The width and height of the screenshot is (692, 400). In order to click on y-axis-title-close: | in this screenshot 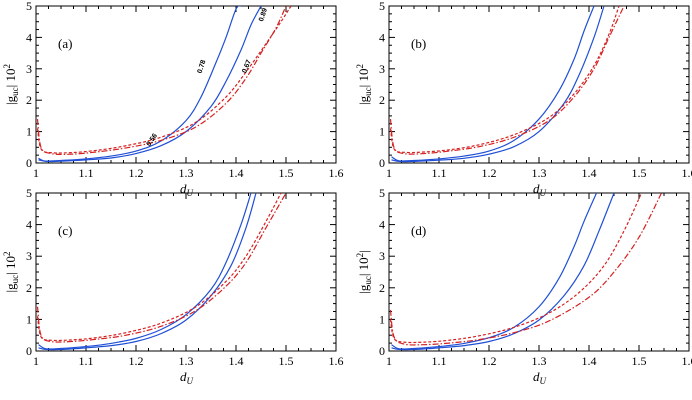, I will do `click(363, 251)`.